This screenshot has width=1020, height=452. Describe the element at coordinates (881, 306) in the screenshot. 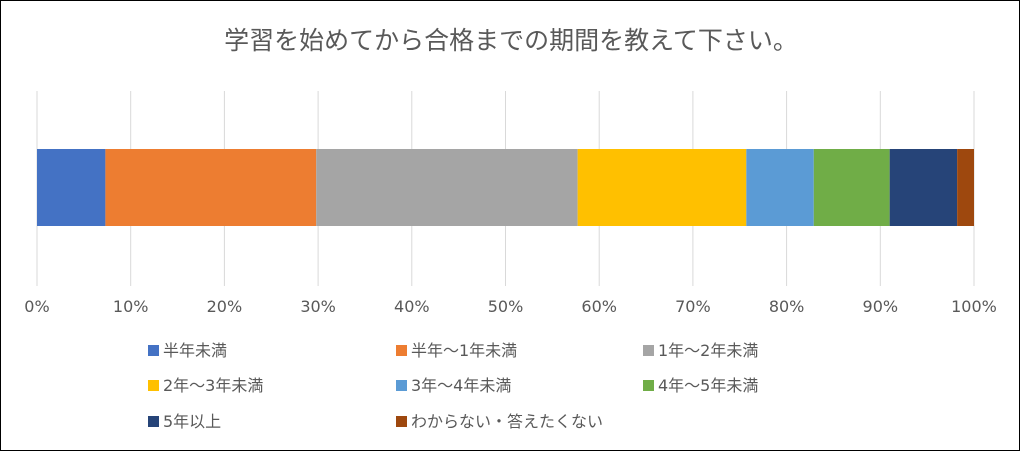

I see `x-tick-label: 90%` at that location.